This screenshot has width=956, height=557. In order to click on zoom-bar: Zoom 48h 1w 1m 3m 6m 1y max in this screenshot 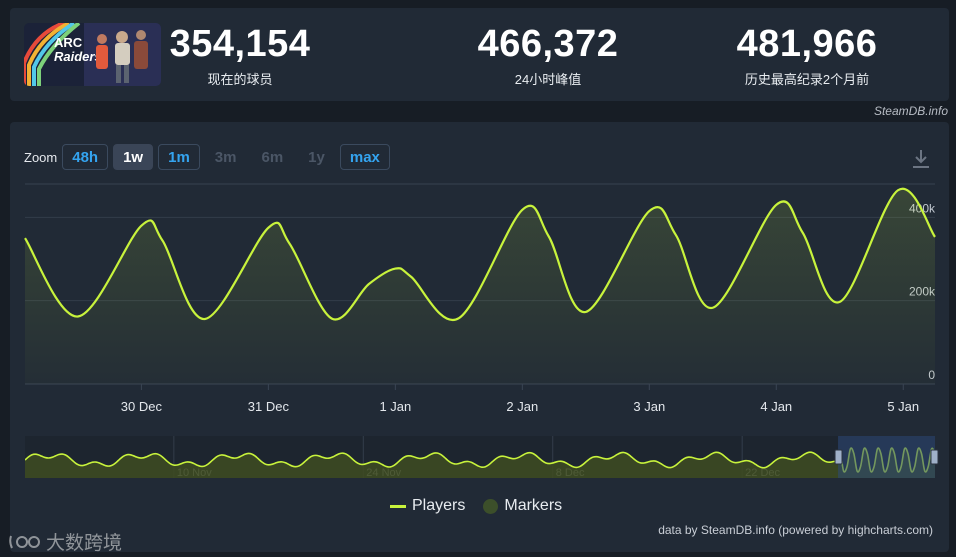, I will do `click(209, 157)`.